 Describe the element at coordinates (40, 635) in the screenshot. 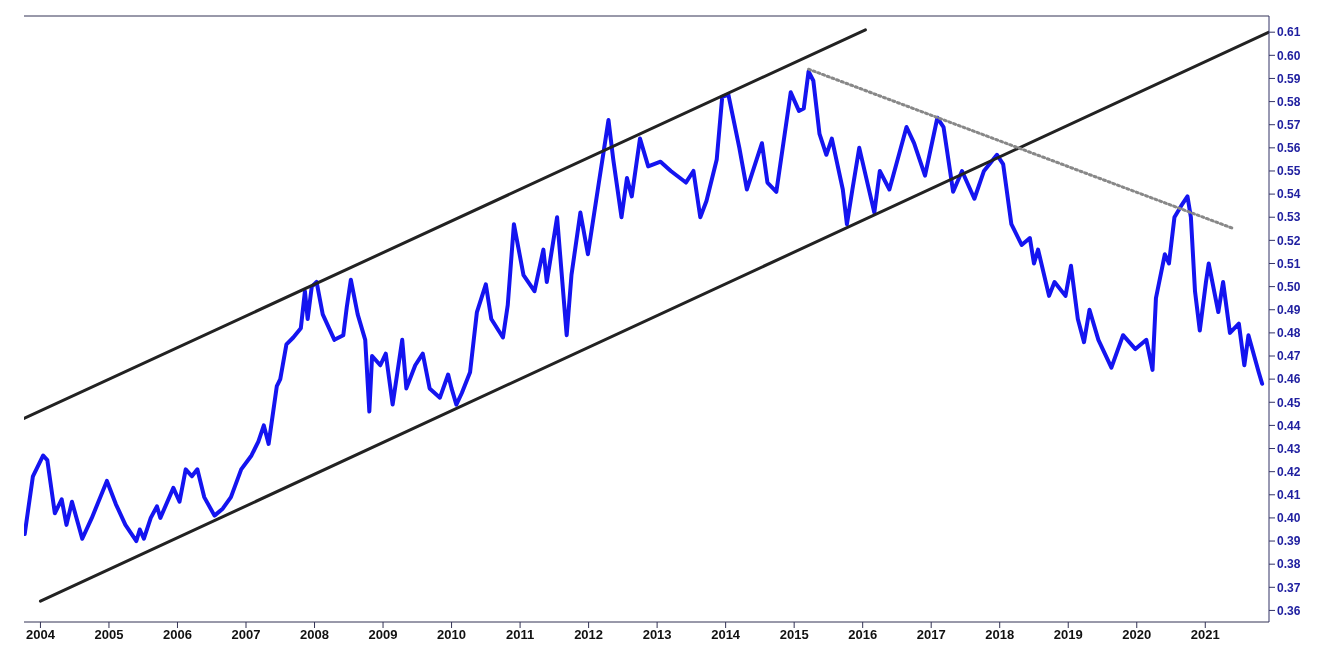

I see `x-tick-label: 2004` at that location.